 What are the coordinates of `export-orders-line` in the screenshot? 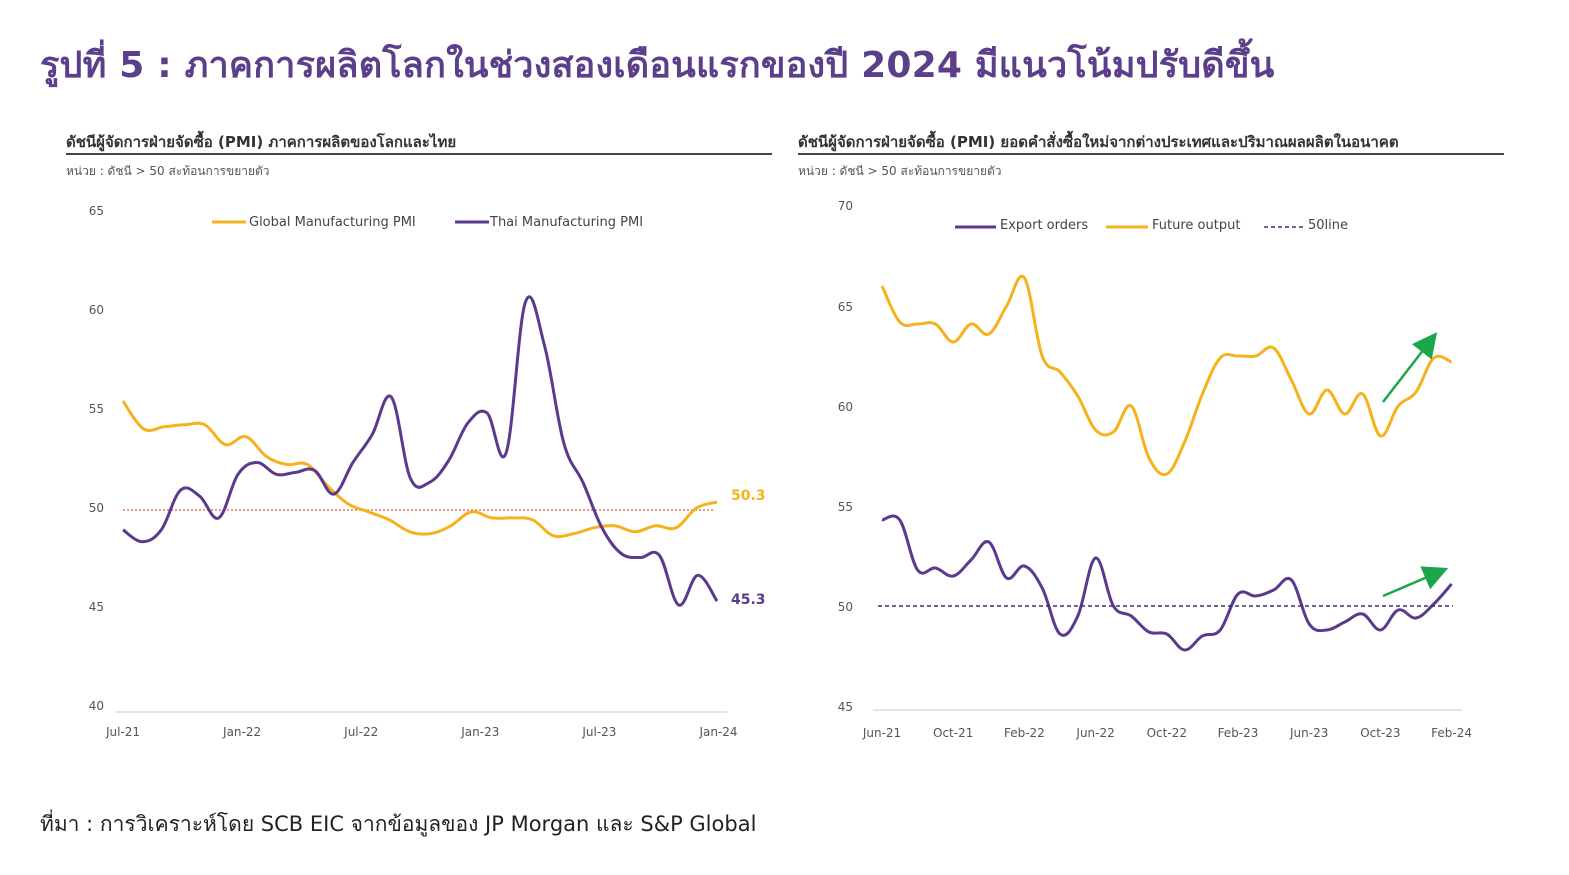 It's located at (1167, 583).